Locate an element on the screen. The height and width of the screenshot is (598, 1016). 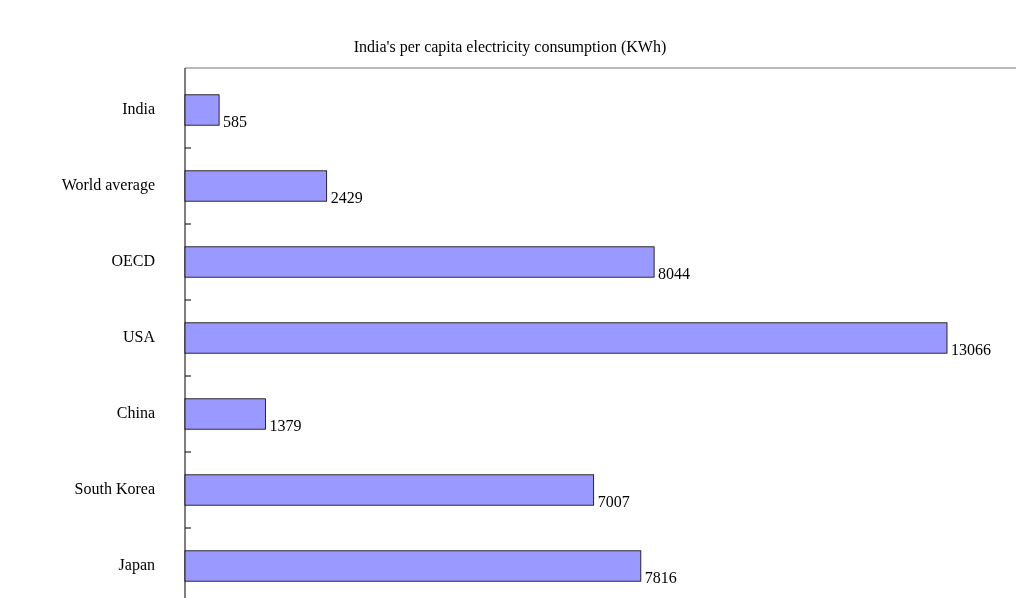
y-tick-label: USA is located at coordinates (139, 336).